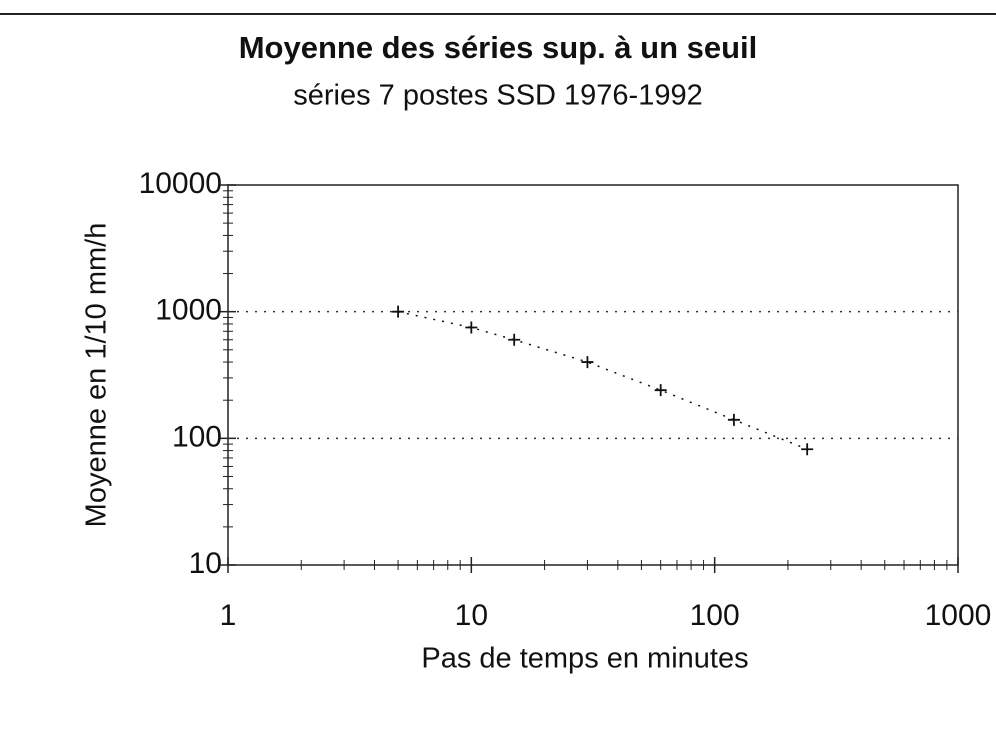 The height and width of the screenshot is (742, 996). Describe the element at coordinates (584, 659) in the screenshot. I see `x-axis-label: Pas de temps en minutes` at that location.